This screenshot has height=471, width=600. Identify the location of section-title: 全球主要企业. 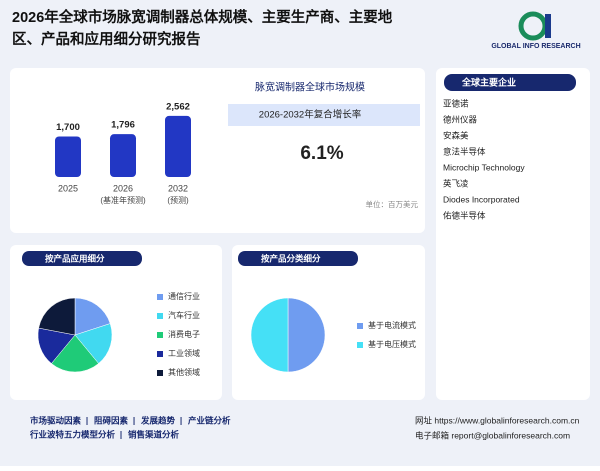
(488, 81).